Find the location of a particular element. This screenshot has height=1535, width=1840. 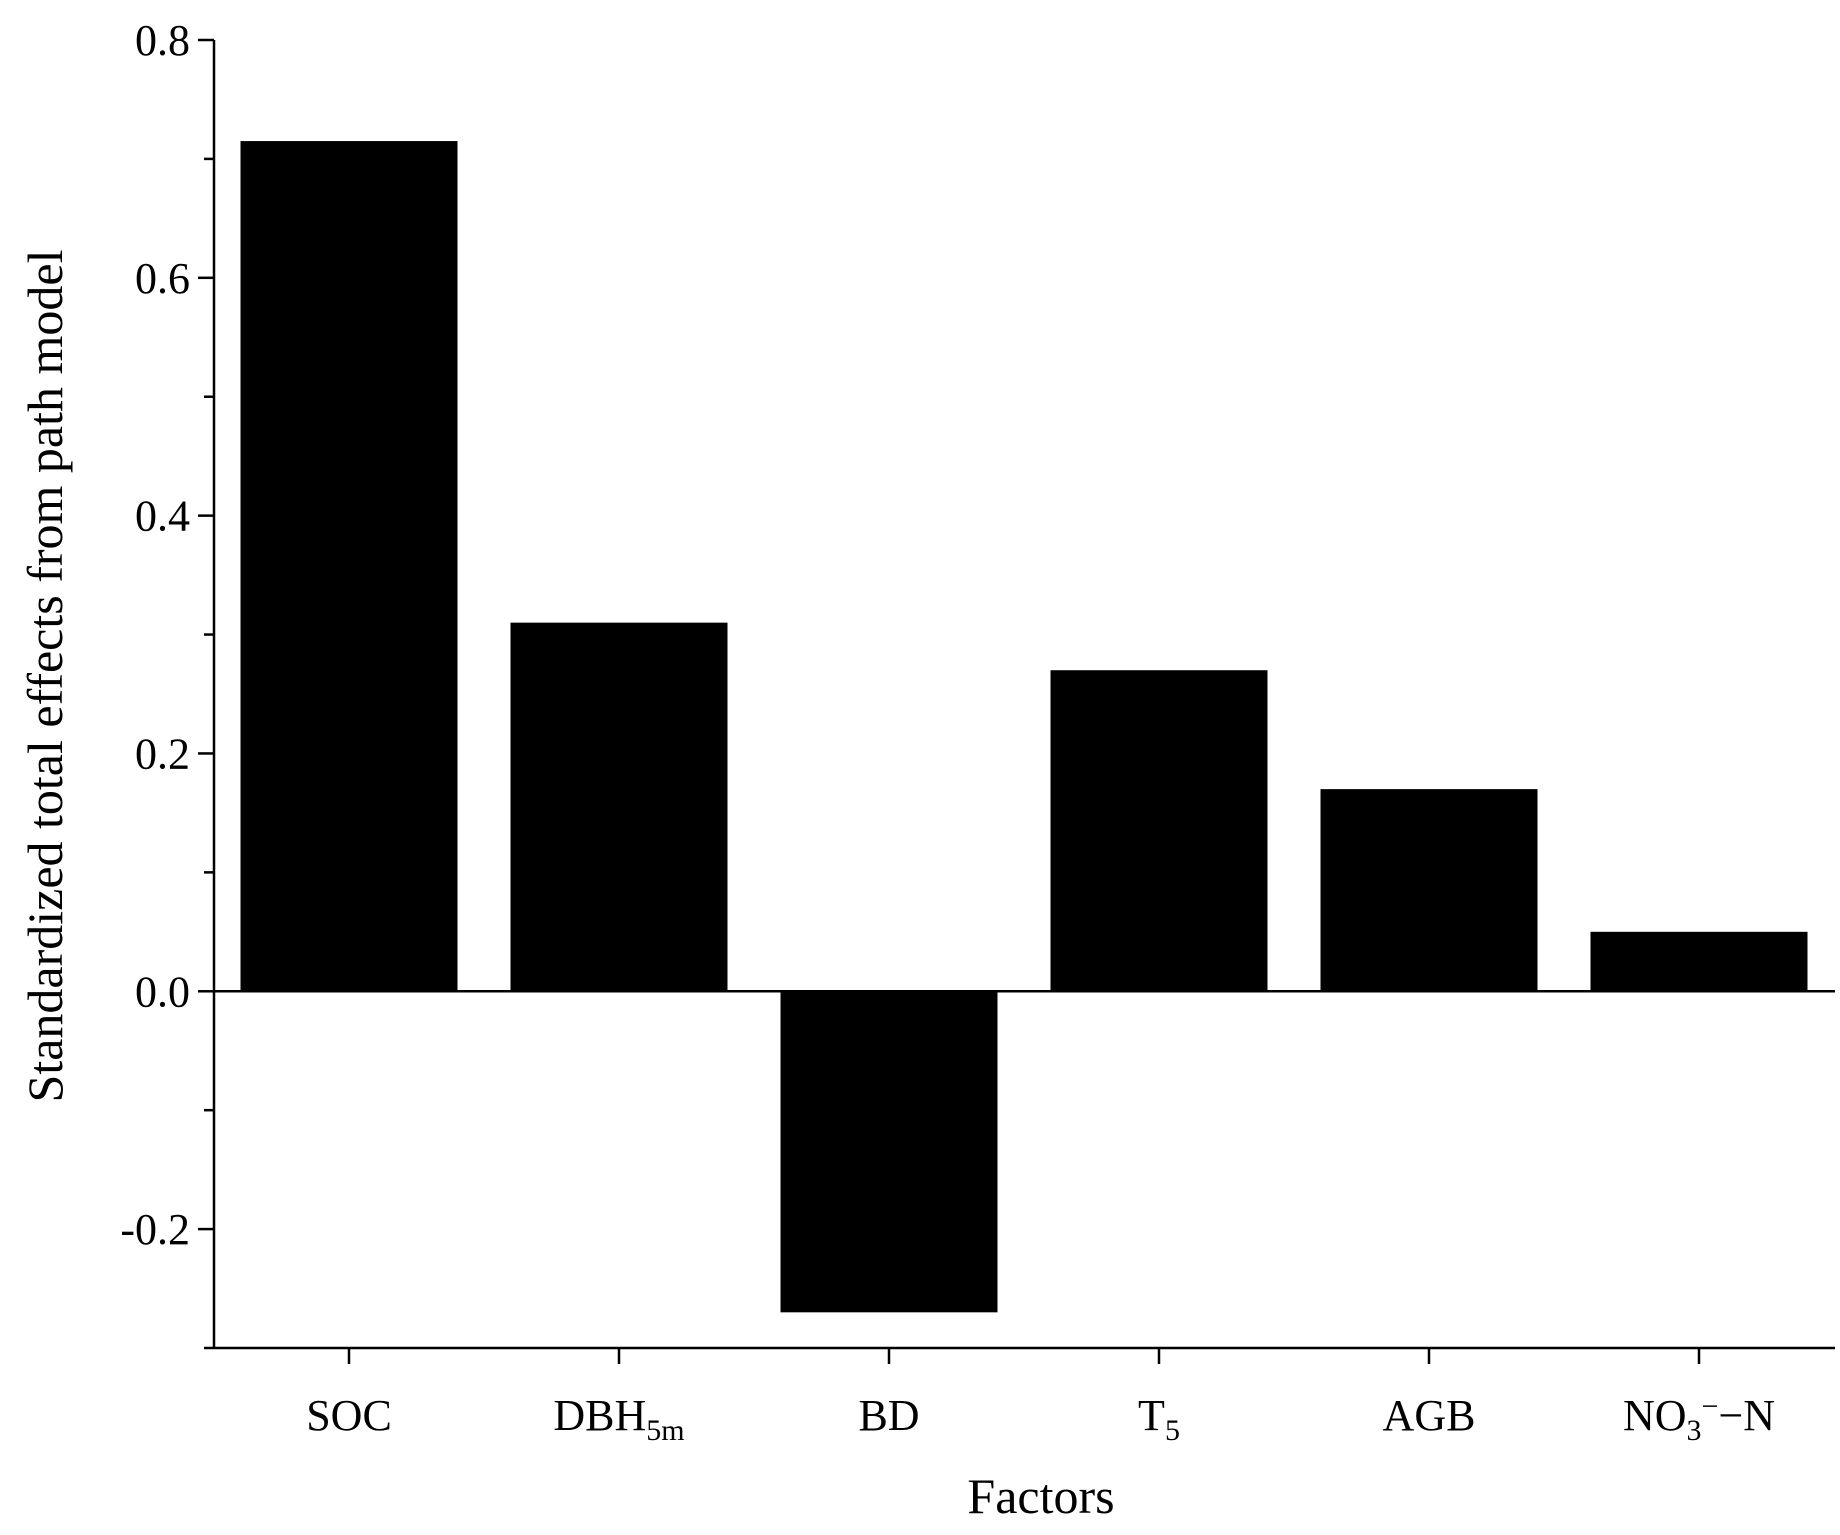

x-tick-label-1: DBH5m is located at coordinates (618, 1419).